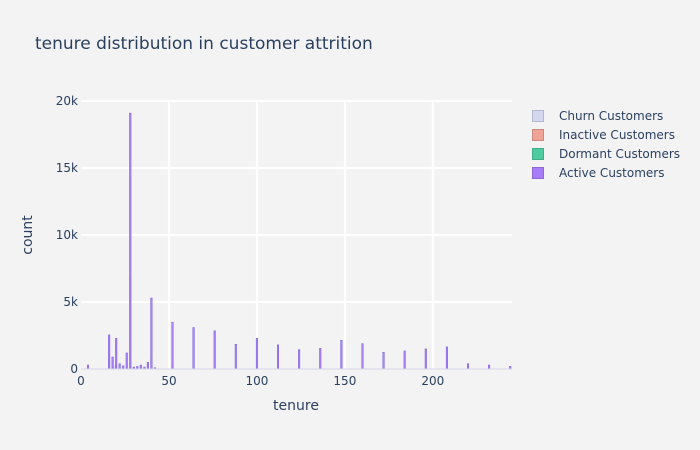  What do you see at coordinates (612, 172) in the screenshot?
I see `legend-label: Active Customers` at bounding box center [612, 172].